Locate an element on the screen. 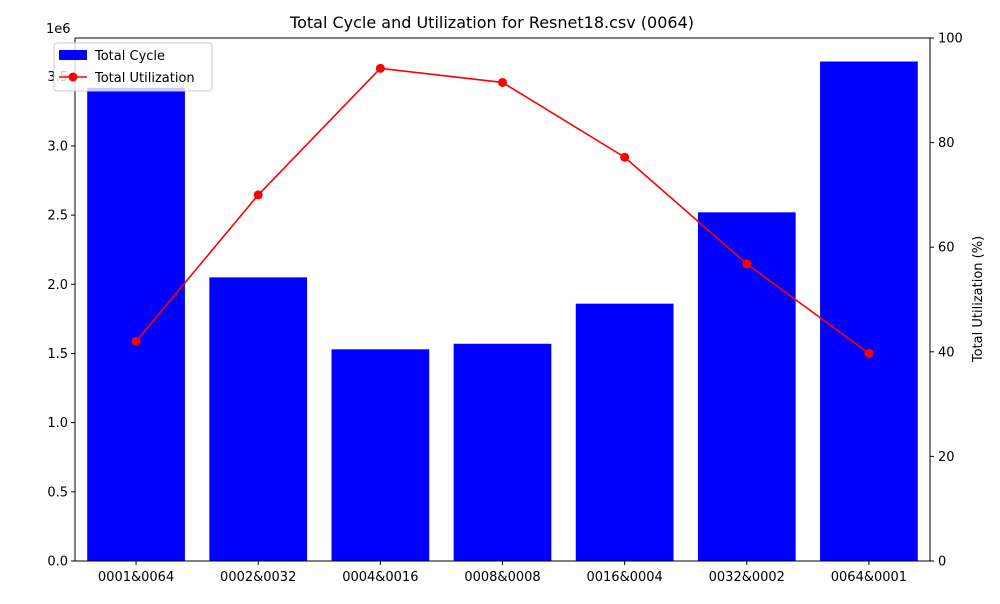 This screenshot has height=604, width=1000. x-tick-label: 0016&0004 is located at coordinates (624, 577).